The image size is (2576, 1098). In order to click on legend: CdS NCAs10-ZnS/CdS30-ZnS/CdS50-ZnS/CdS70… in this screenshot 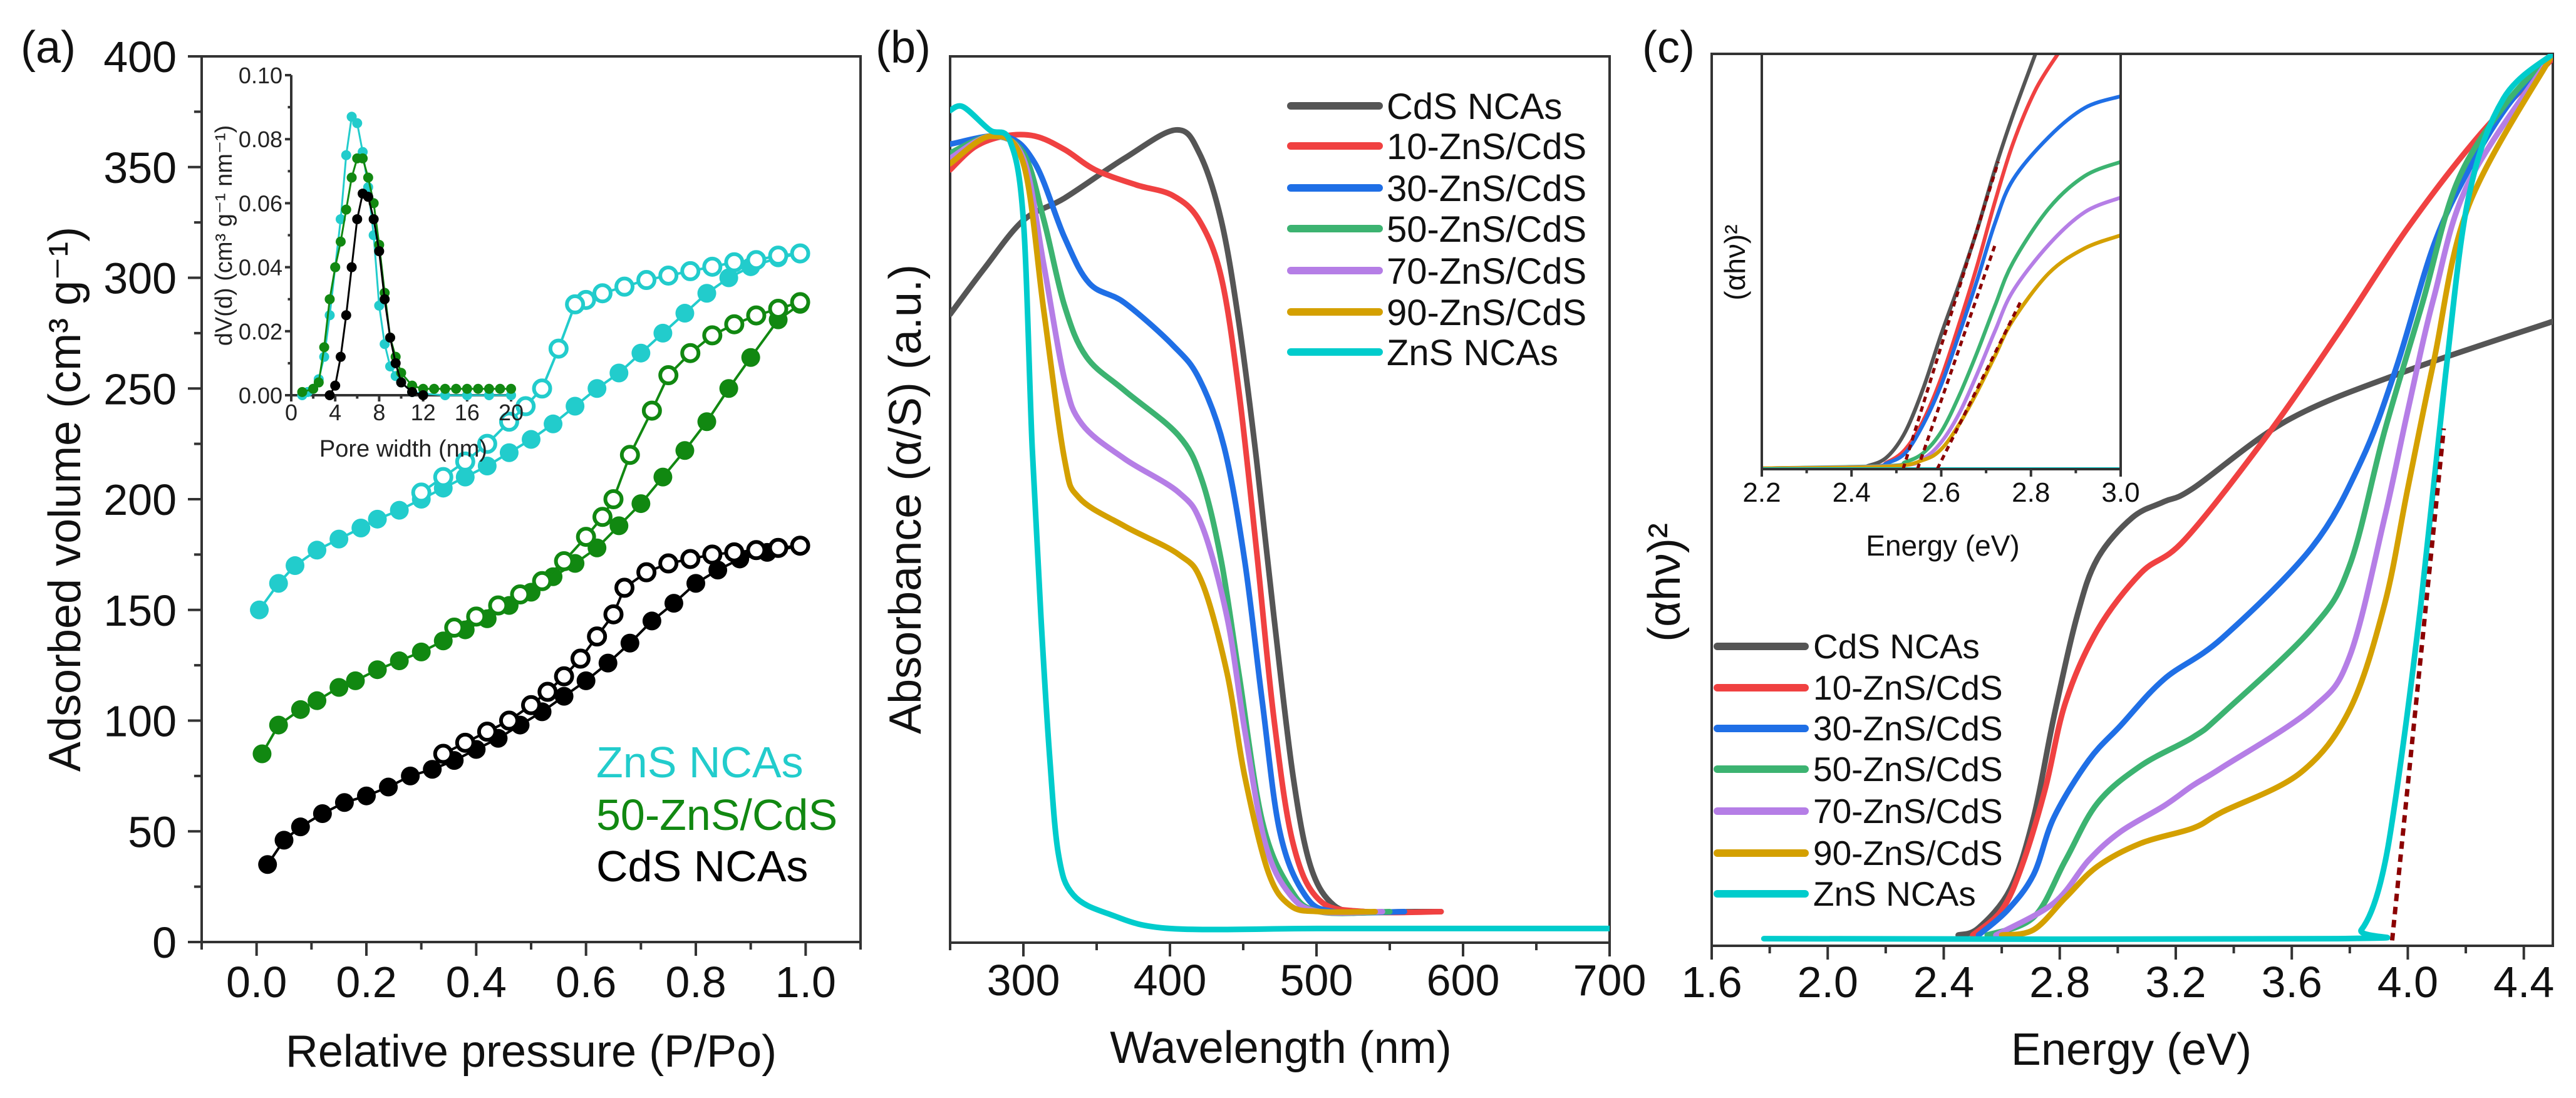, I will do `click(1436, 229)`.